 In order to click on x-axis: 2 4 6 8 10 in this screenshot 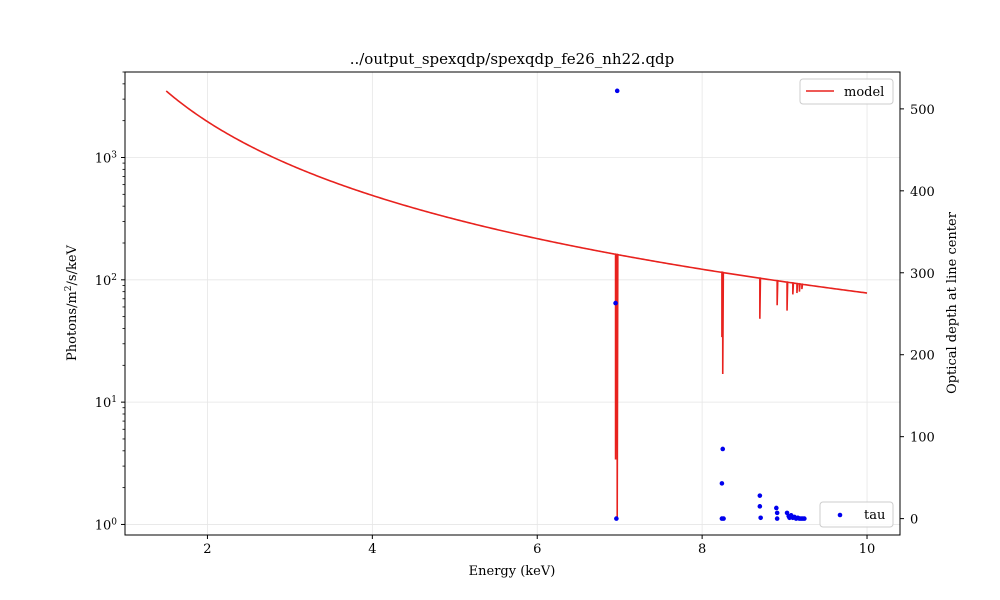, I will do `click(539, 546)`.